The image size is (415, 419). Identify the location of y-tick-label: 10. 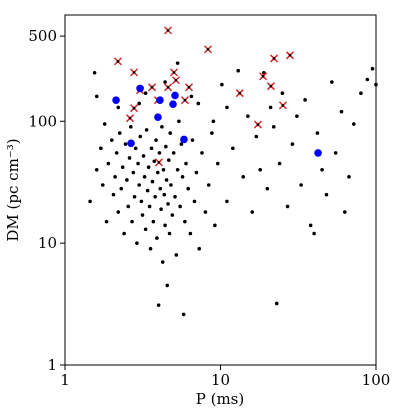
(47, 243).